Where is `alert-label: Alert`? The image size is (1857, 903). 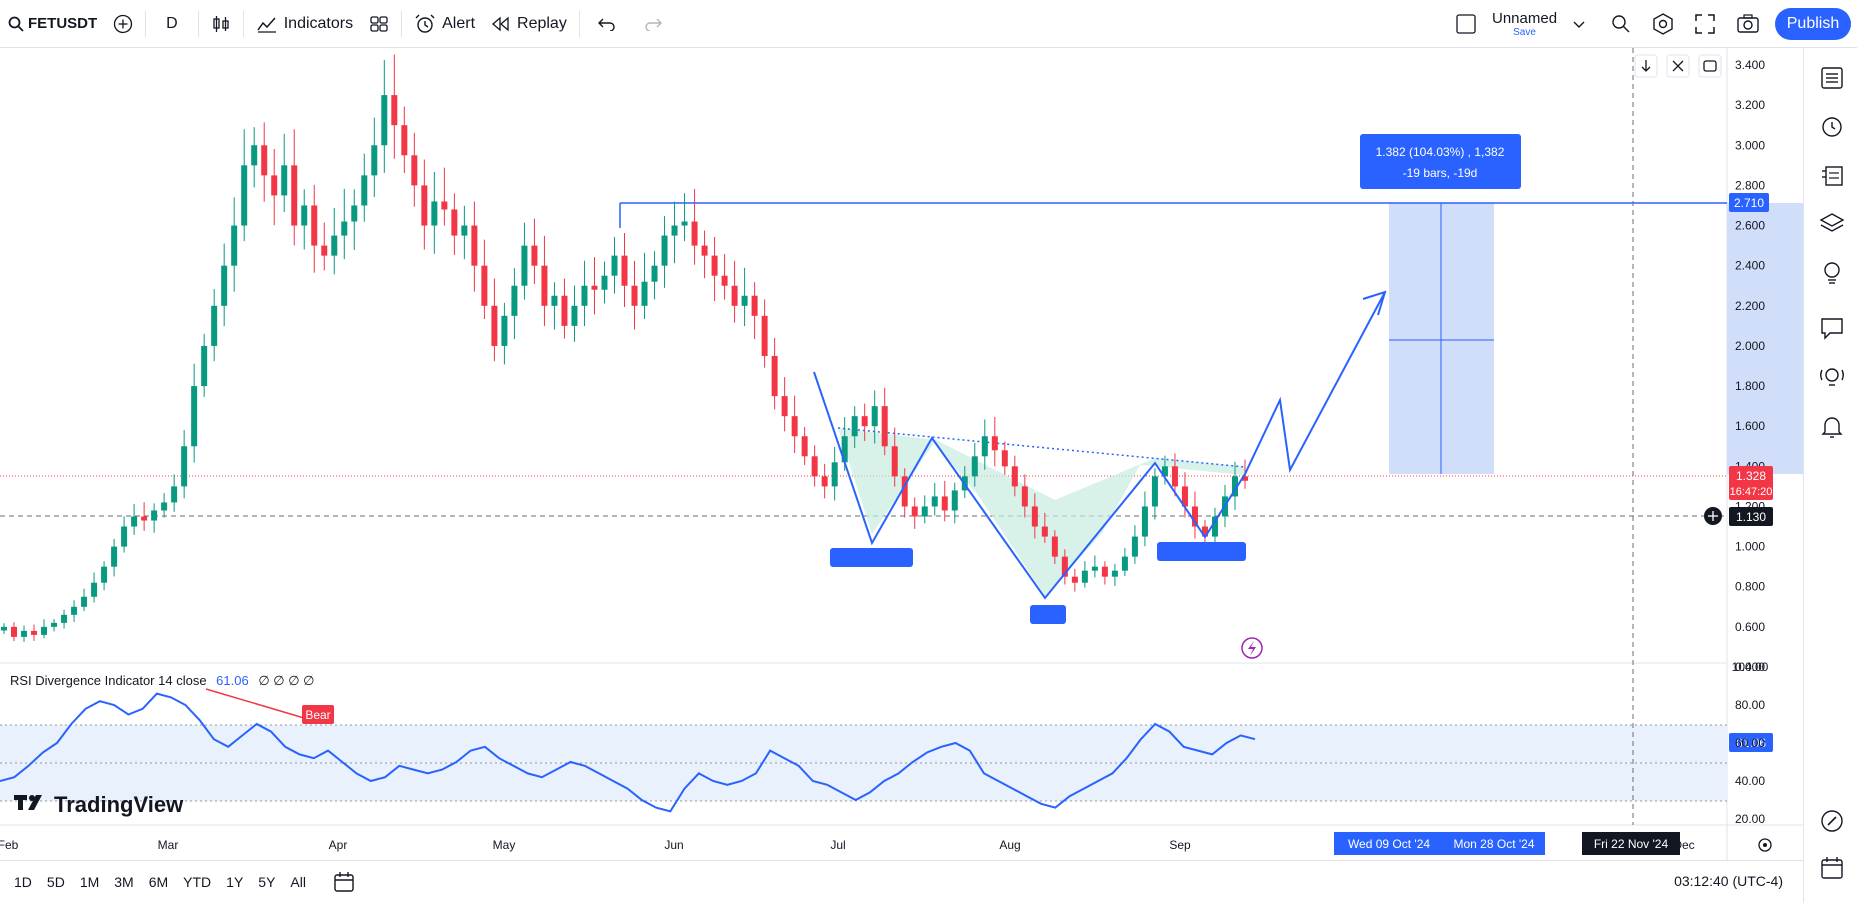
alert-label: Alert is located at coordinates (459, 23).